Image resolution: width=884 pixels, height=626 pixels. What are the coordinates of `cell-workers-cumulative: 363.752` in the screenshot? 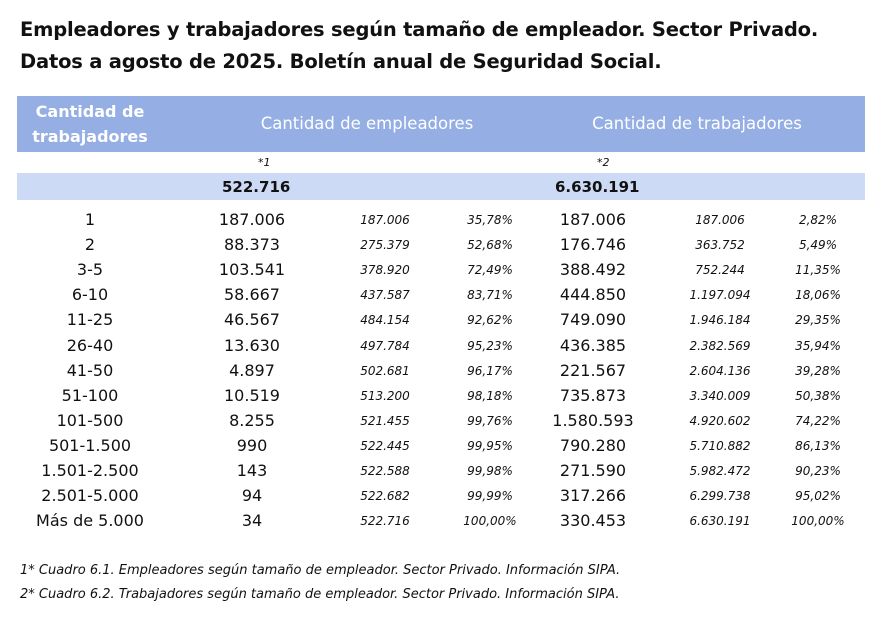 It's located at (720, 245).